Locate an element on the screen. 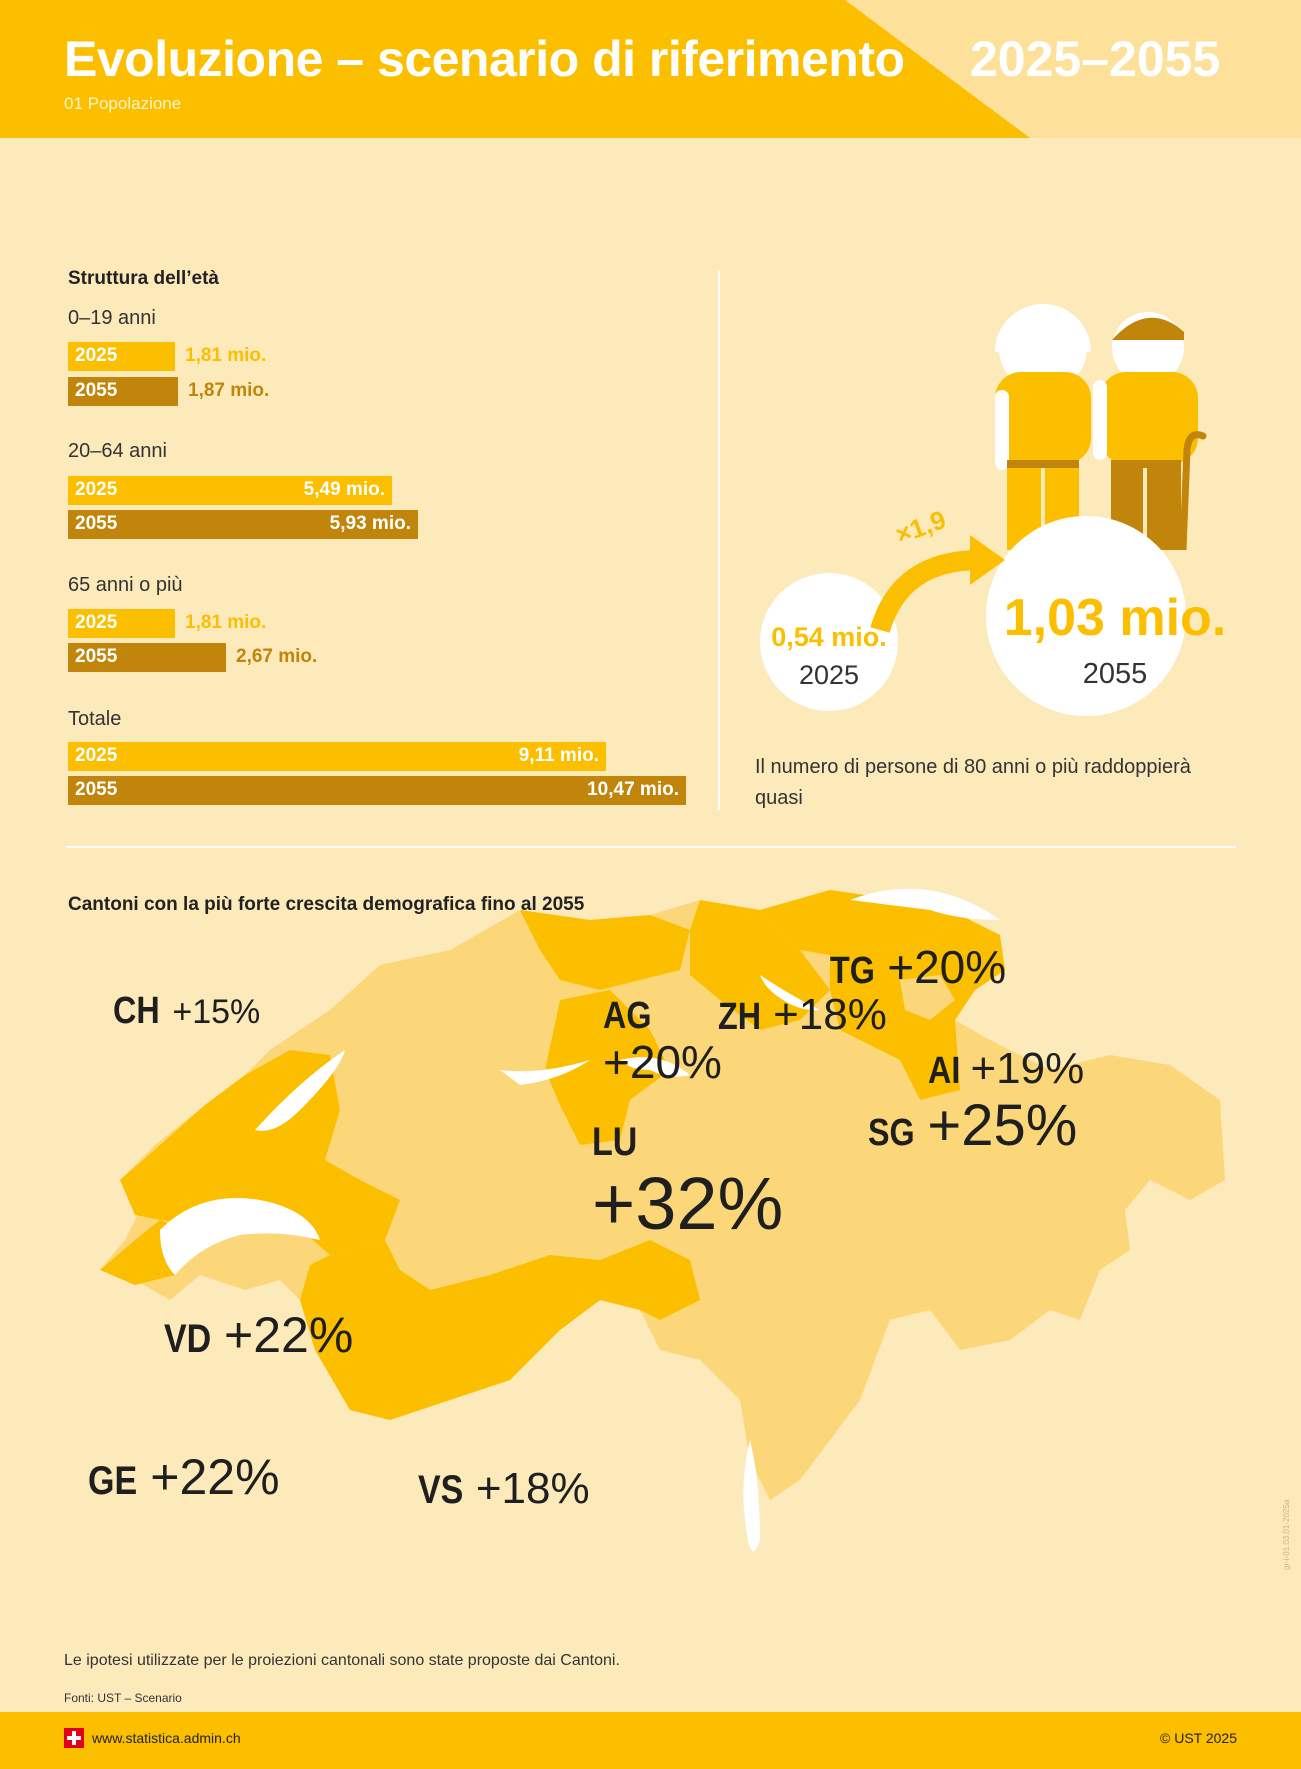 The width and height of the screenshot is (1301, 1769). lake-constance is located at coordinates (925, 904).